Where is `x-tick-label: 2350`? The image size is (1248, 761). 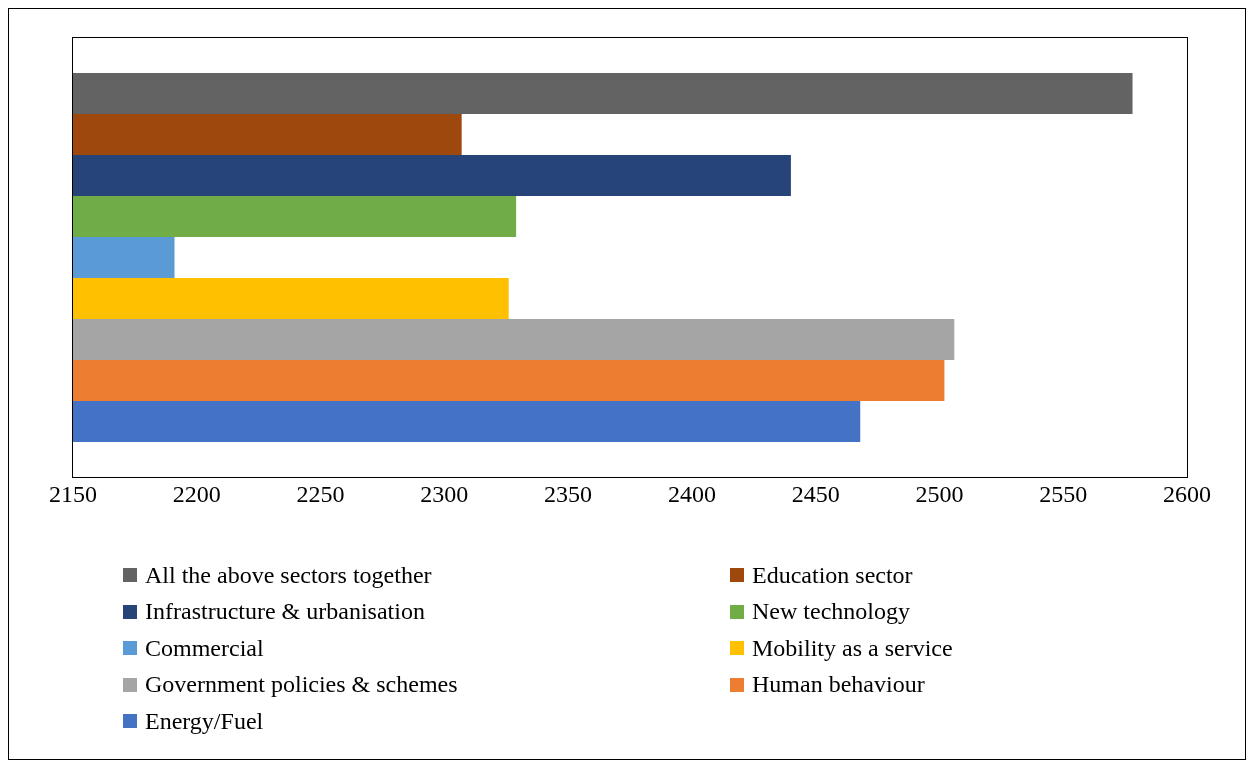 x-tick-label: 2350 is located at coordinates (568, 494).